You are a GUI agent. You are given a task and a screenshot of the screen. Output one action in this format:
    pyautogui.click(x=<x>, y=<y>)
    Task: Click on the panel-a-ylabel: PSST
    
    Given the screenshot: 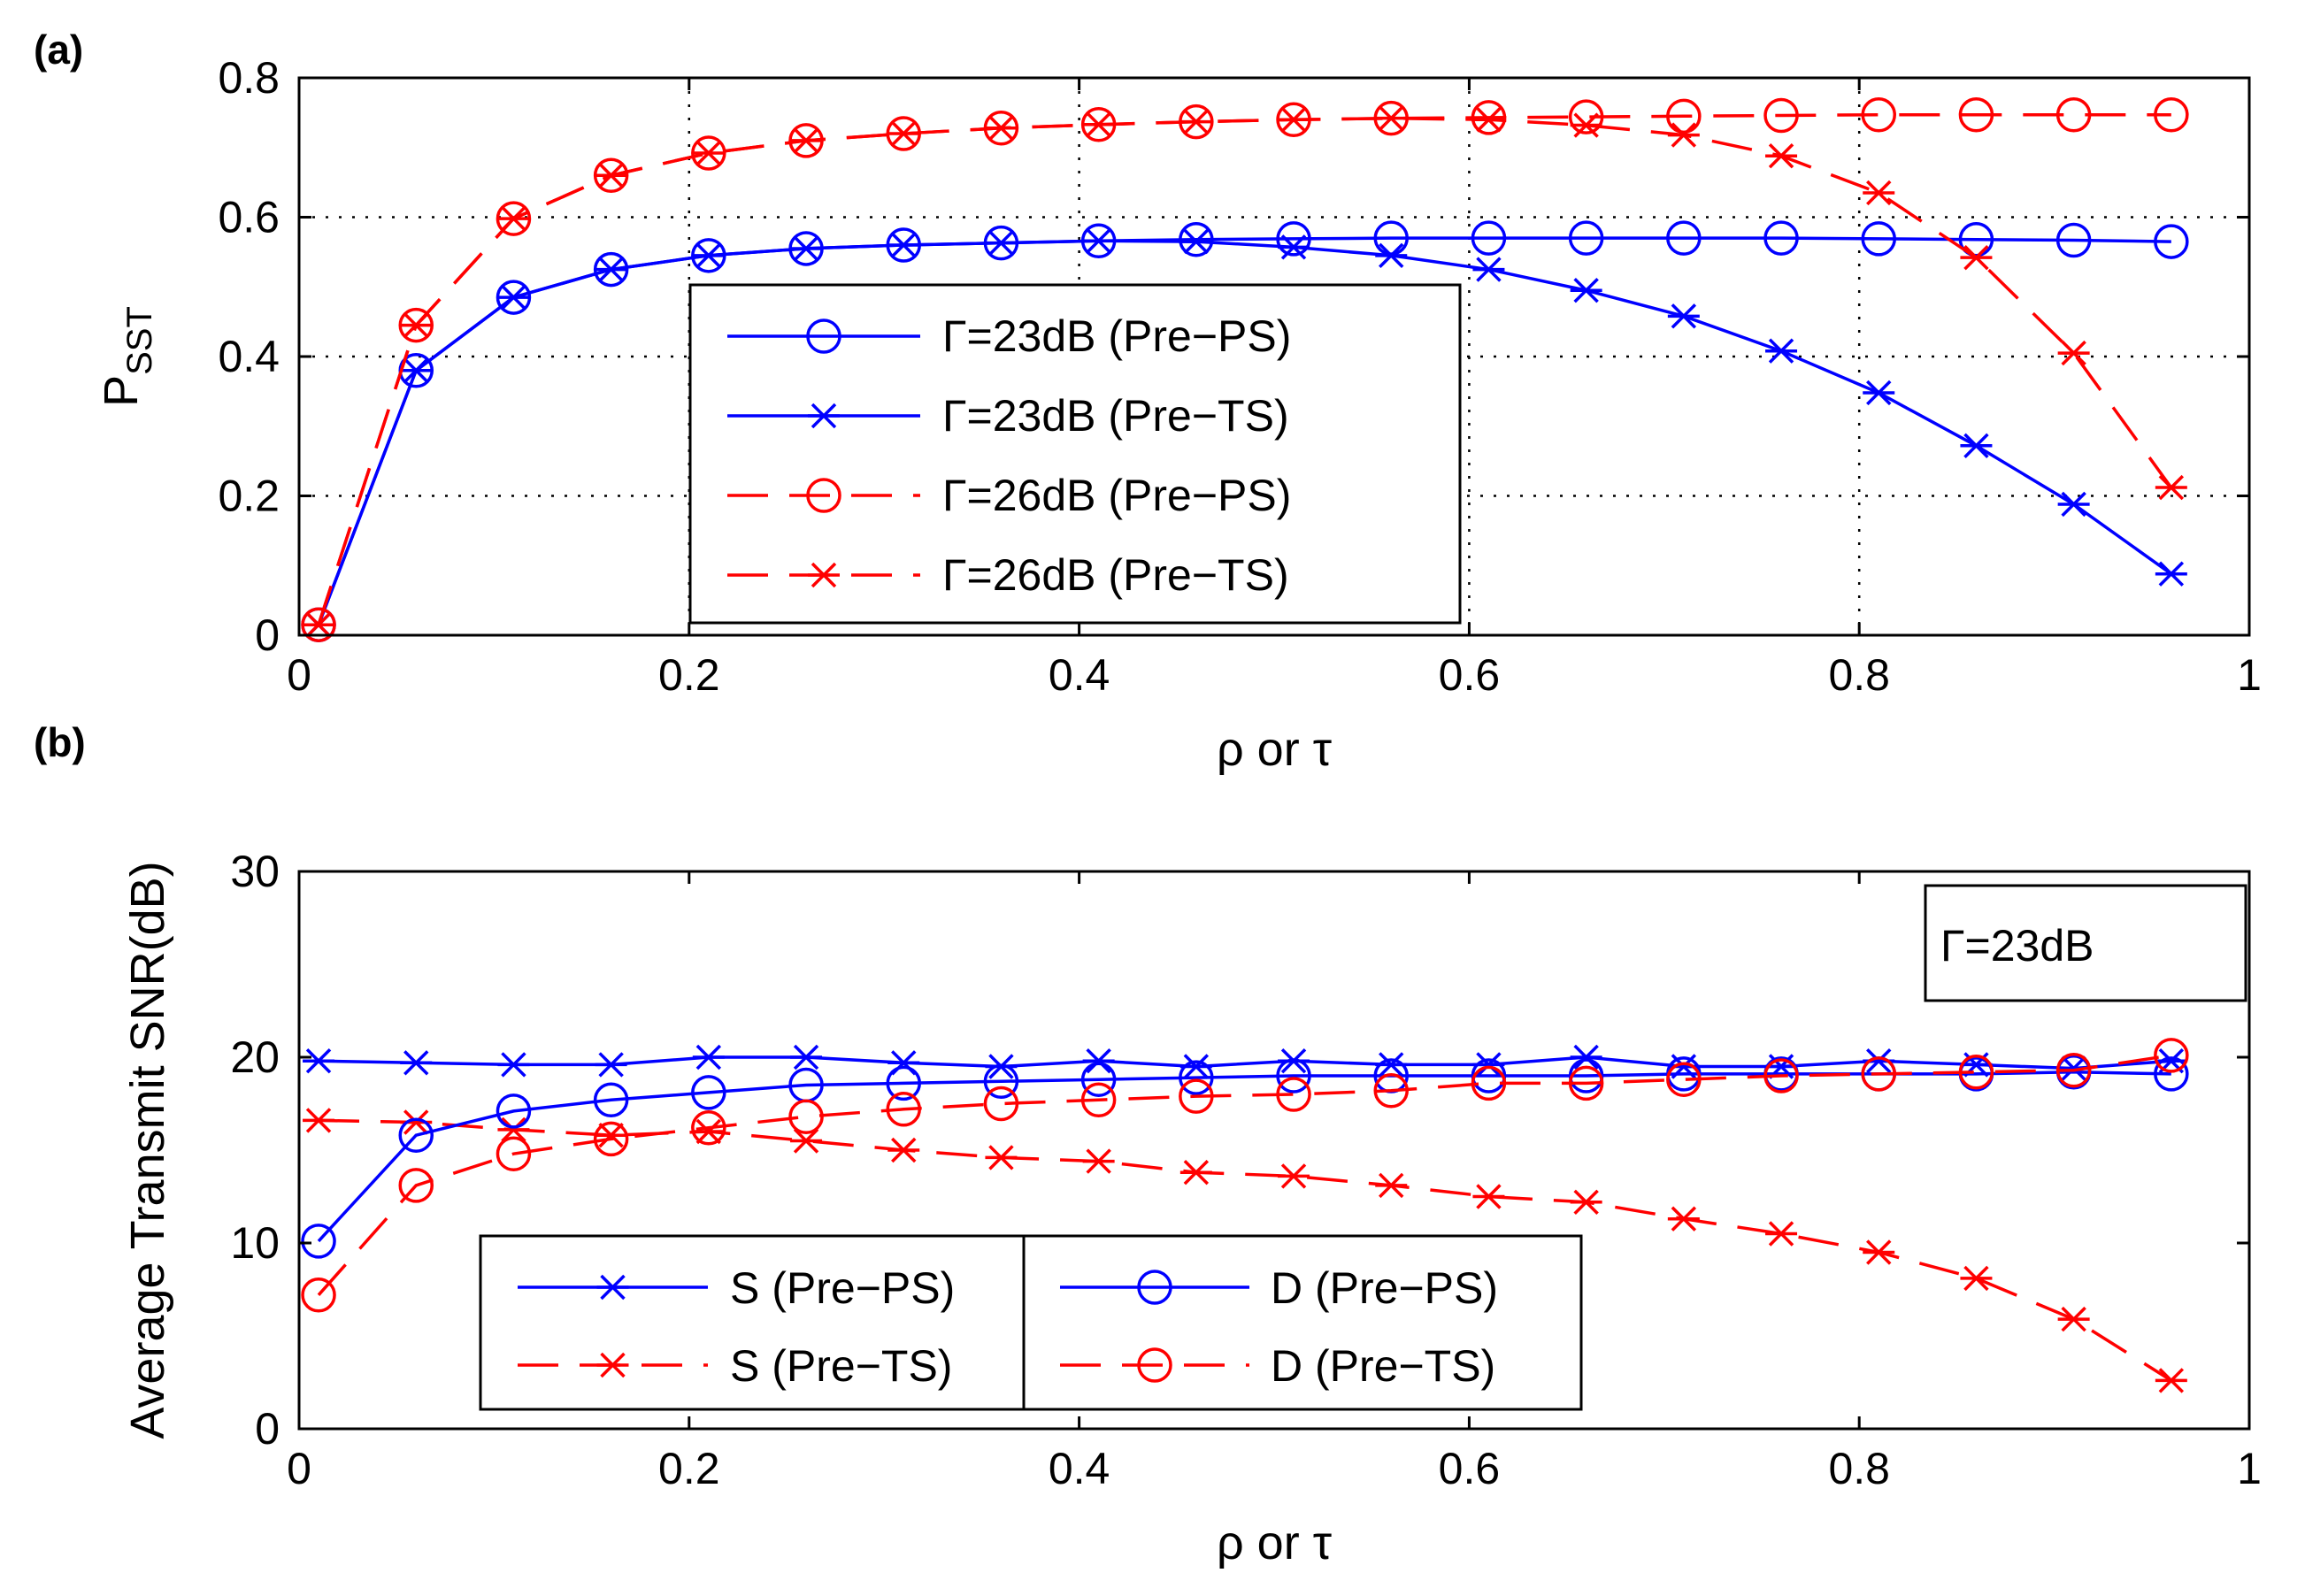 What is the action you would take?
    pyautogui.click(x=127, y=356)
    